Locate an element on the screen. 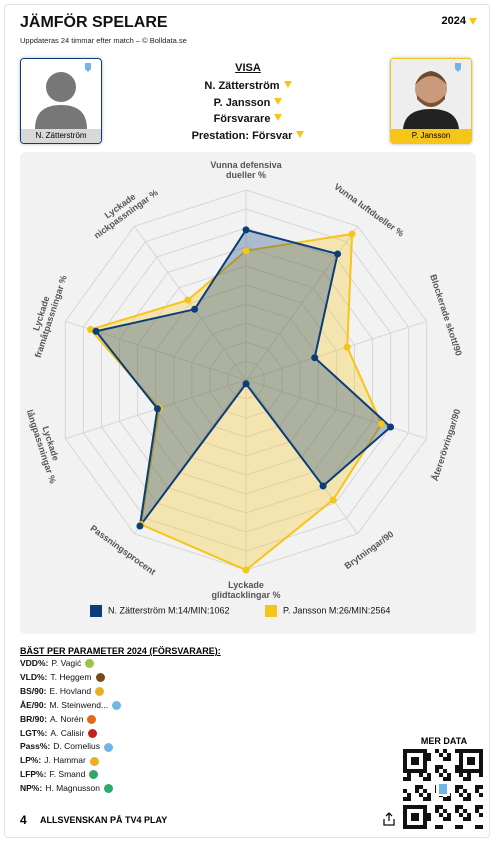 The width and height of the screenshot is (496, 844). best-row: LFP%: F. Smand is located at coordinates (59, 774).